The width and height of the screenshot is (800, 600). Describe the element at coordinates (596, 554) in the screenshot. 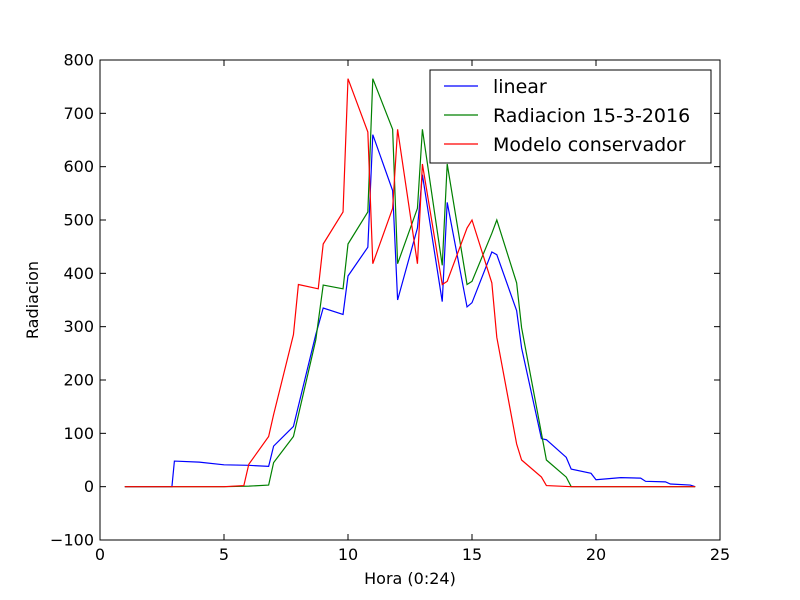

I see `x-tick-label: 20` at that location.